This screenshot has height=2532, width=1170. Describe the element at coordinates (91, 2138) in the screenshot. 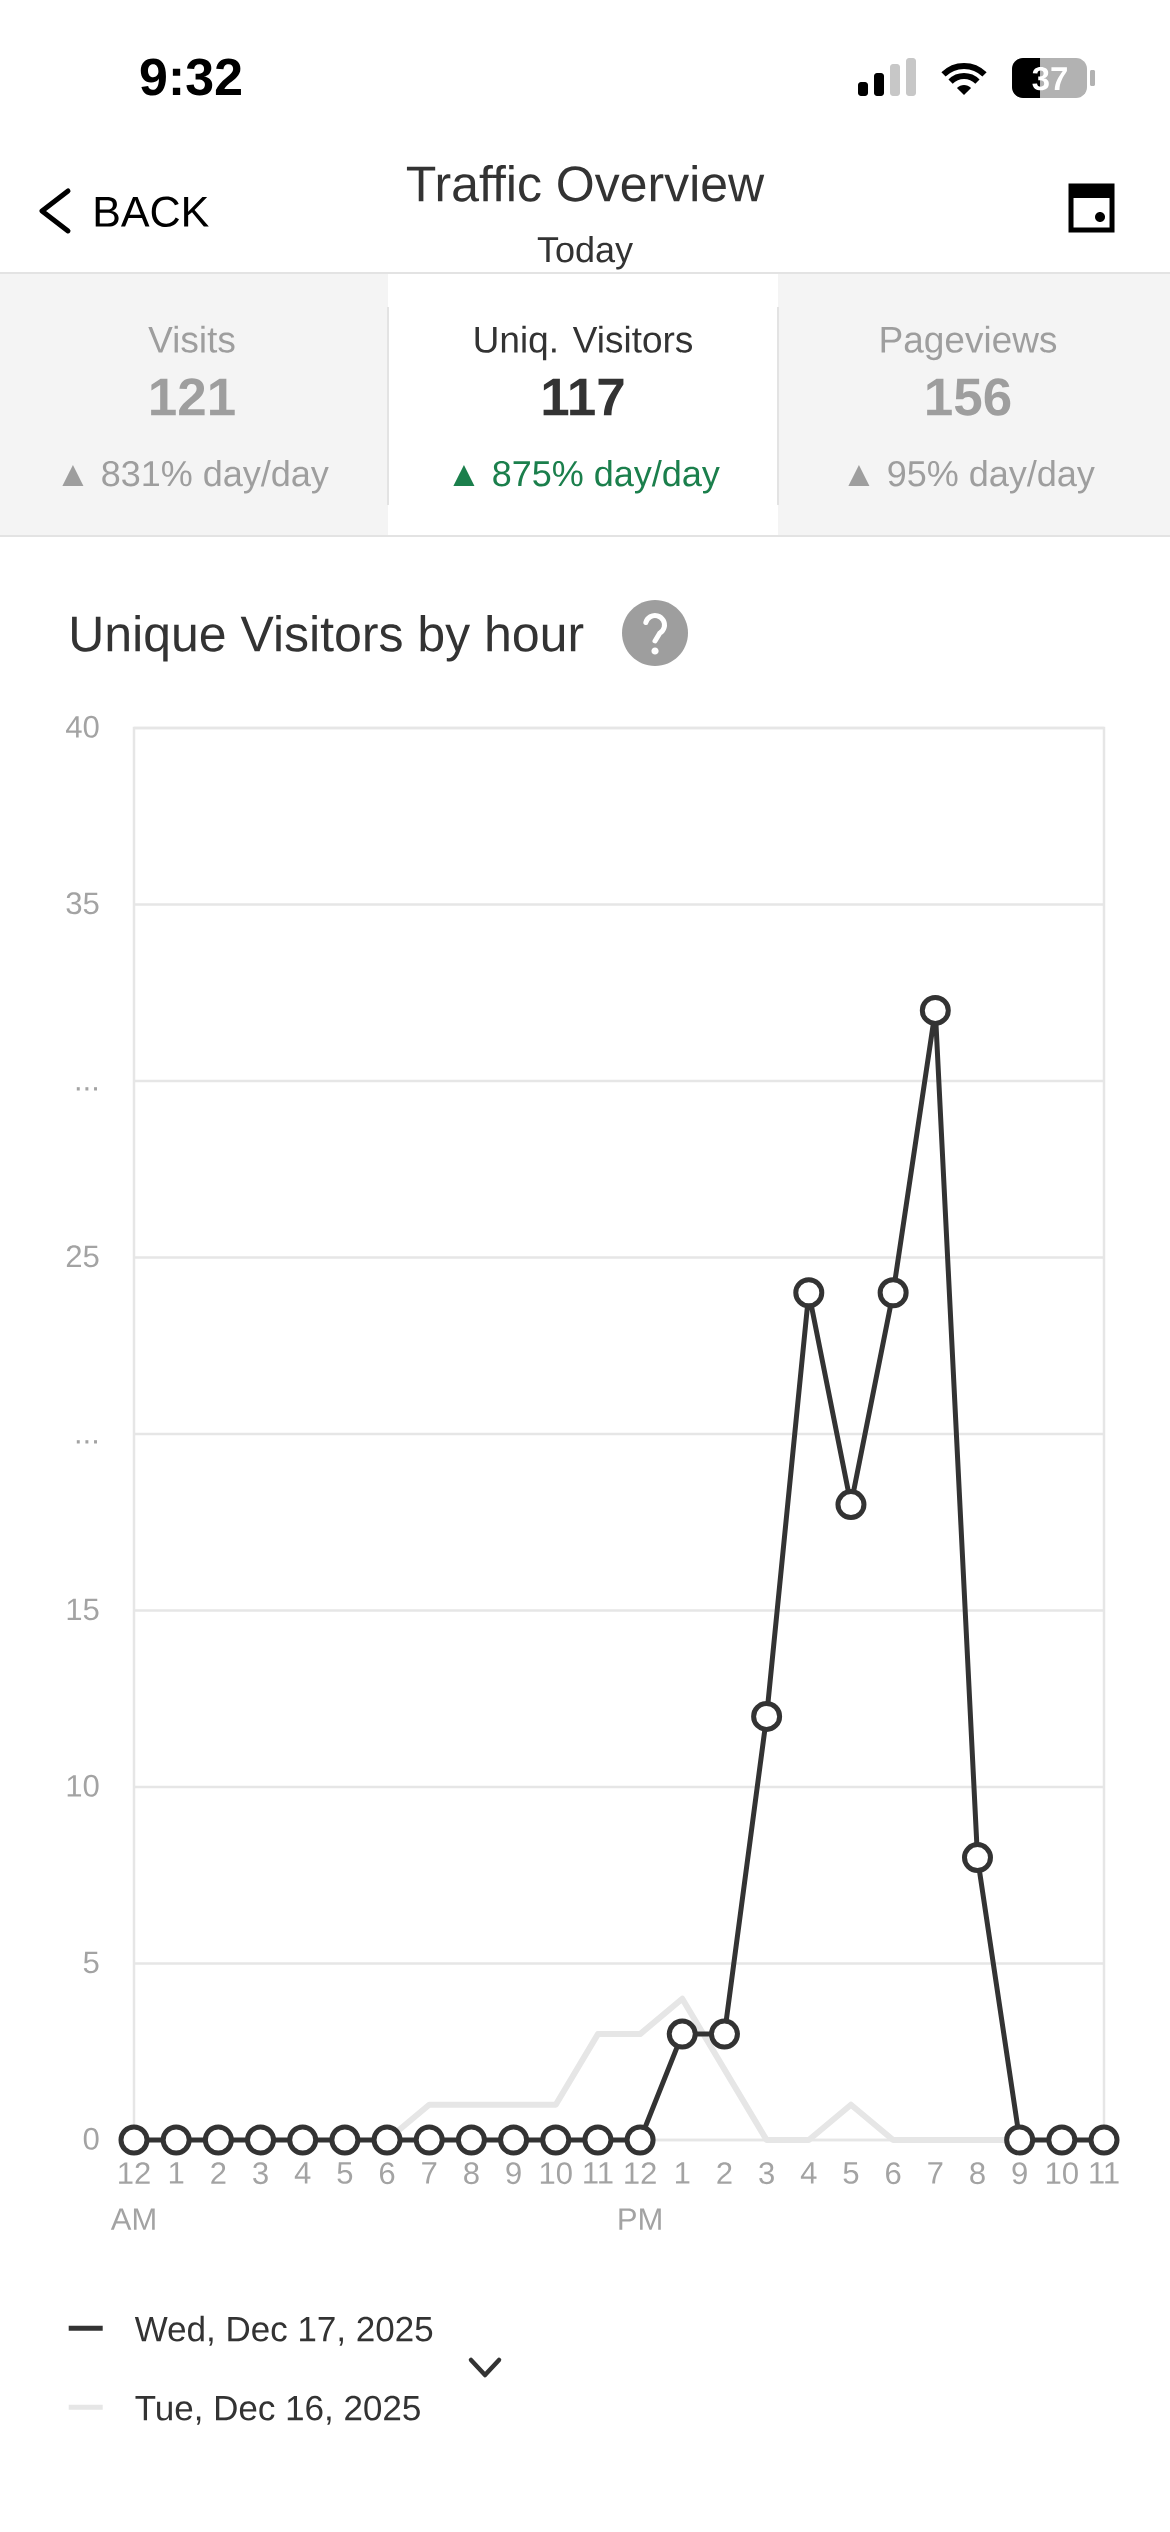

I see `y-tick-label: 0` at that location.